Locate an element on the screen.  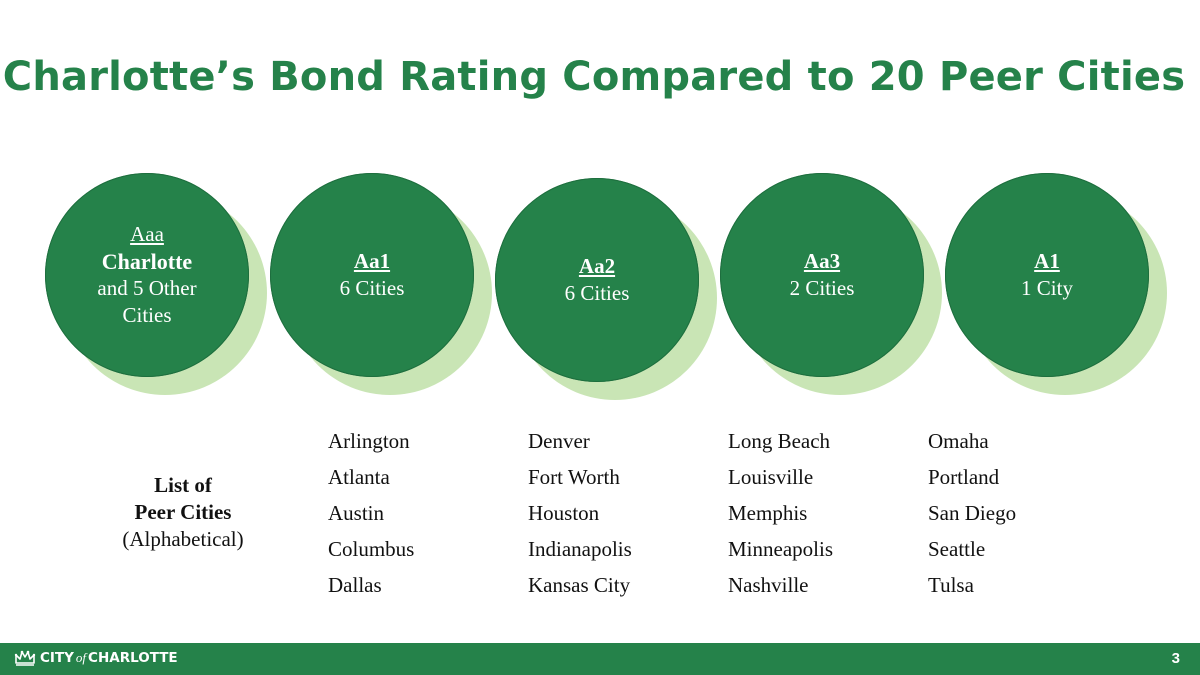
city-list-aa1: Arlington Atlanta Austin Columbus Dallas is located at coordinates (371, 516).